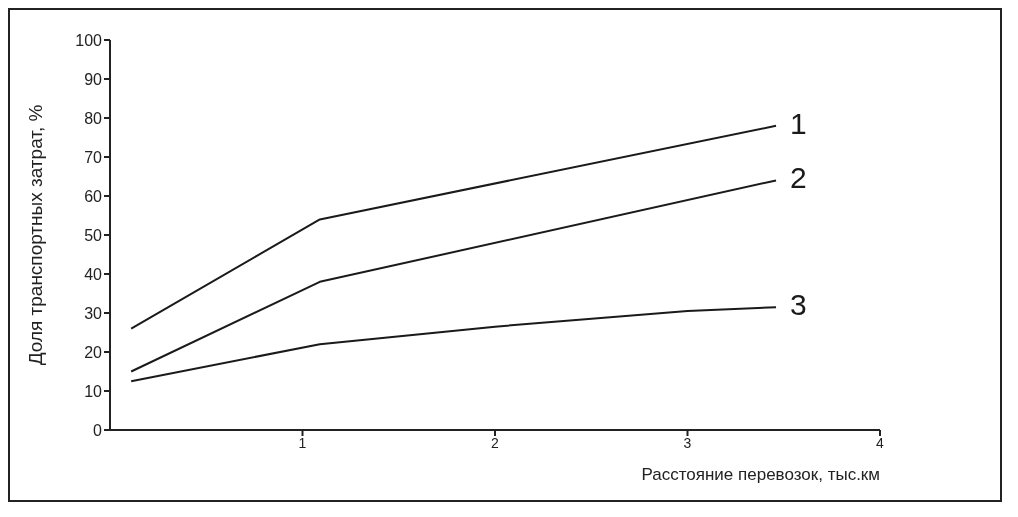 This screenshot has width=1018, height=517. Describe the element at coordinates (93, 118) in the screenshot. I see `y-tick-label: 80` at that location.